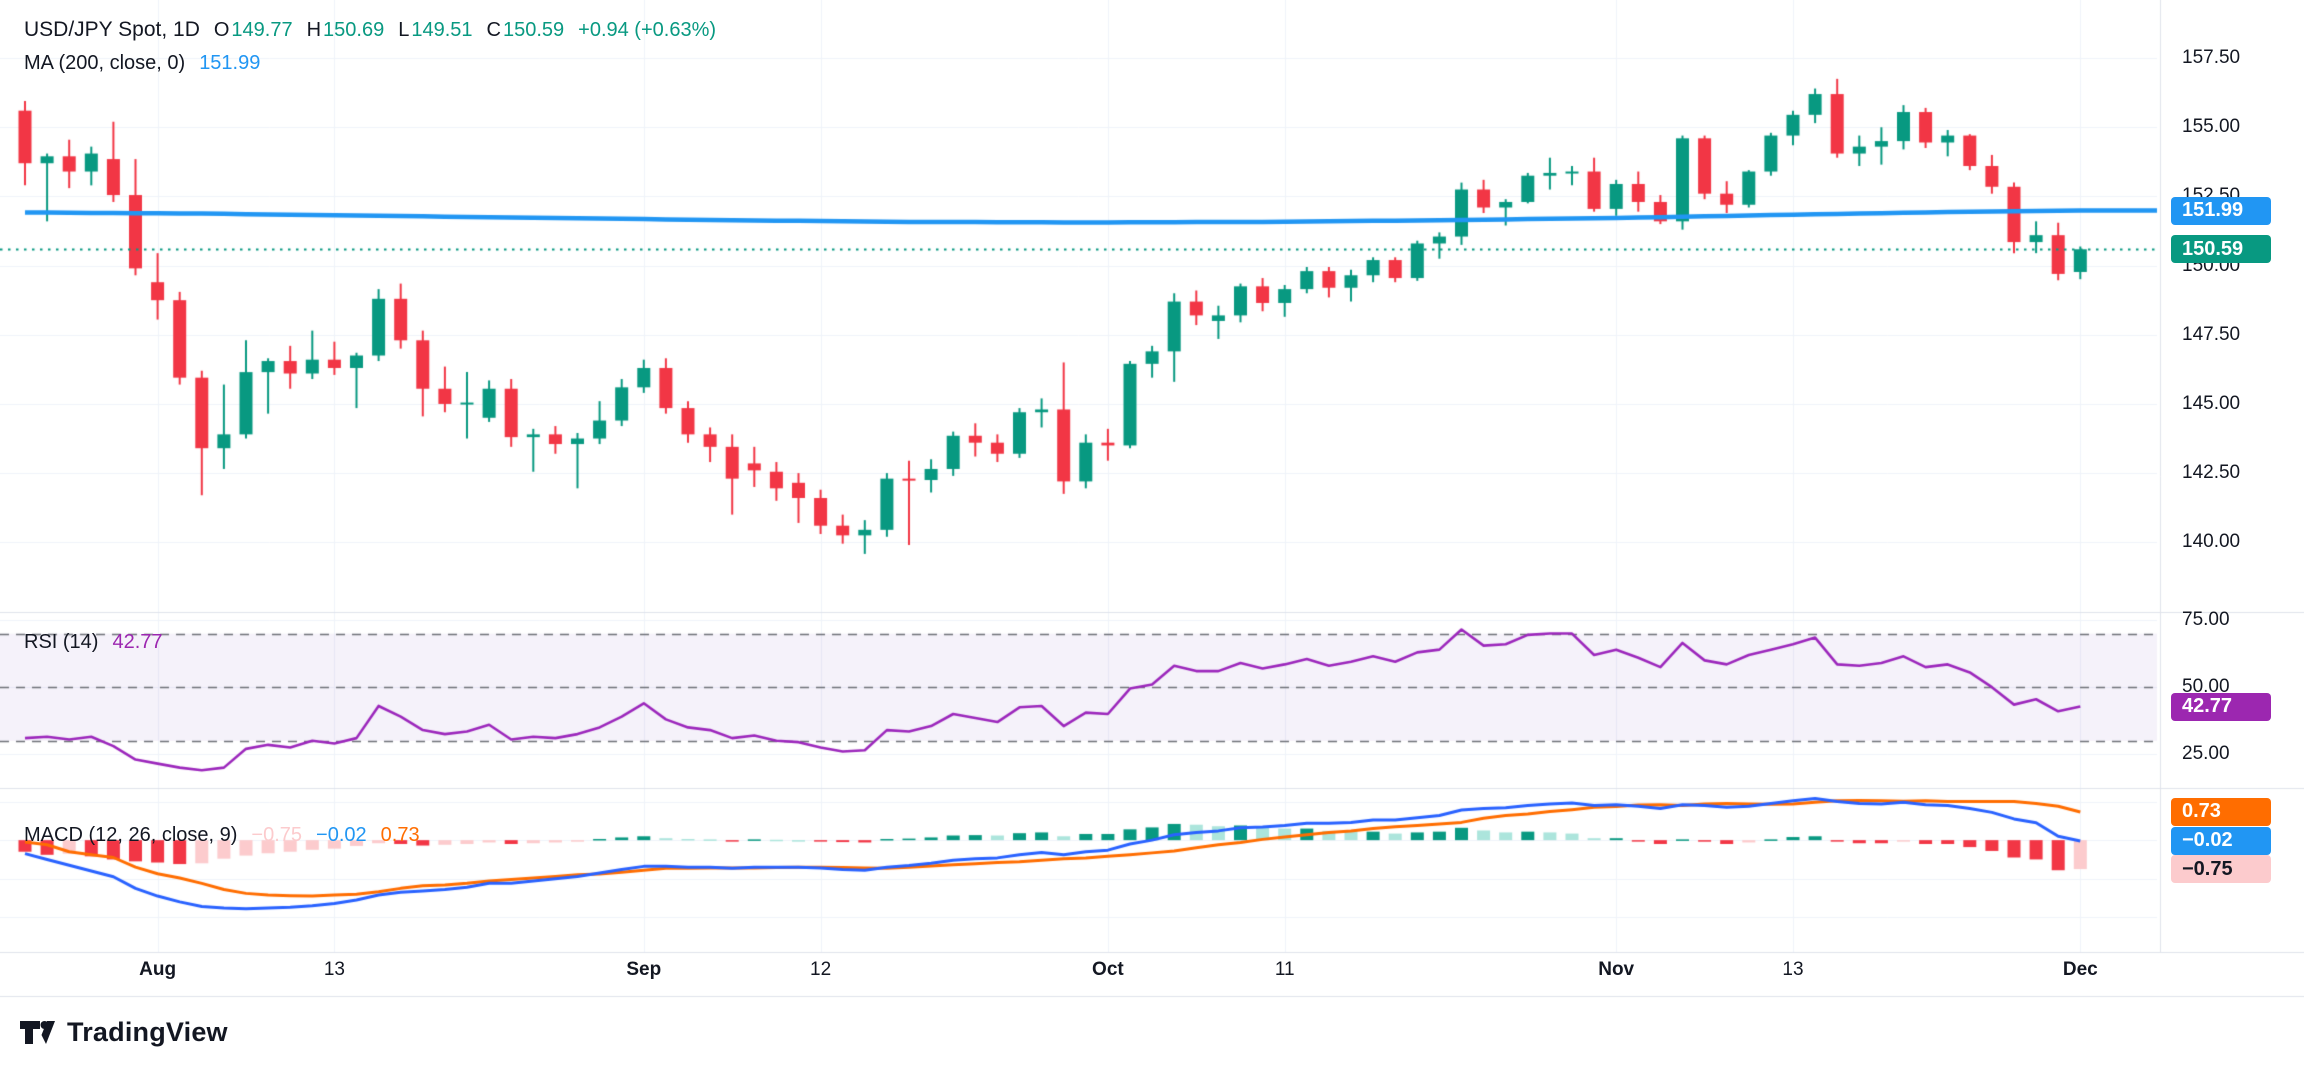 The height and width of the screenshot is (1066, 2304). I want to click on brand-name: TradingView, so click(147, 1031).